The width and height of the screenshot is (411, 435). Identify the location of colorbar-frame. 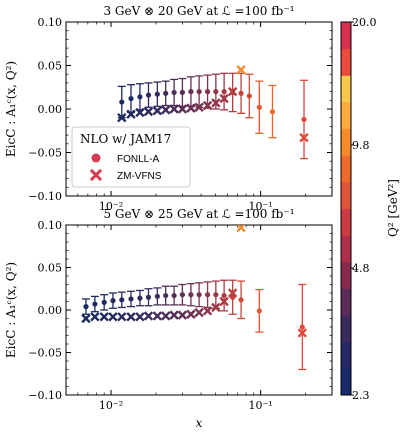
(346, 208).